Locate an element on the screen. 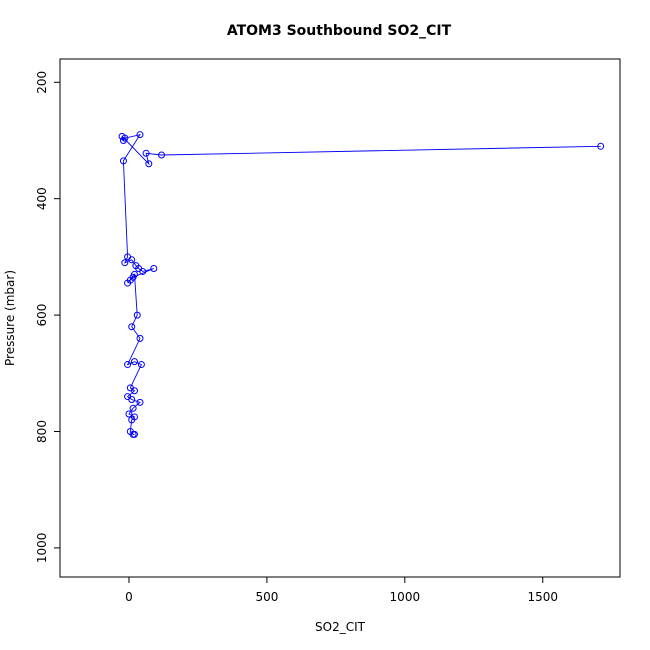 This screenshot has height=650, width=650. x-axis-label: SO2_CIT is located at coordinates (340, 627).